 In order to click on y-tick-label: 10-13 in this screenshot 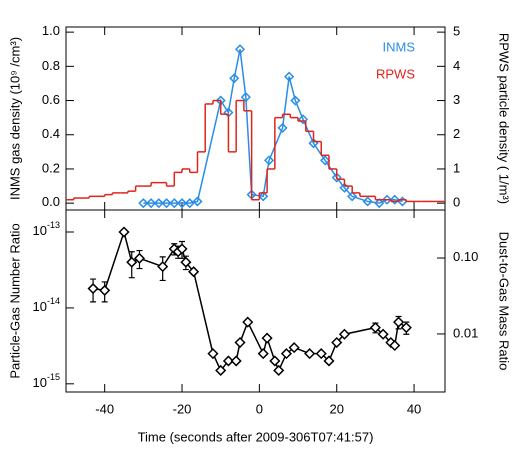, I will do `click(46, 229)`.